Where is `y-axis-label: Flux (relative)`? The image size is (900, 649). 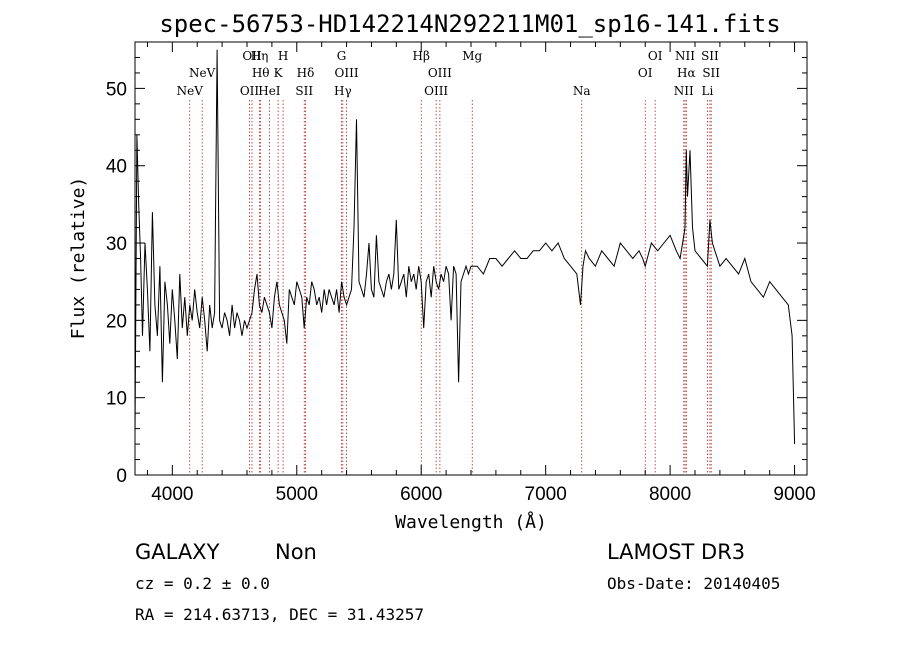
y-axis-label: Flux (relative) is located at coordinates (78, 258).